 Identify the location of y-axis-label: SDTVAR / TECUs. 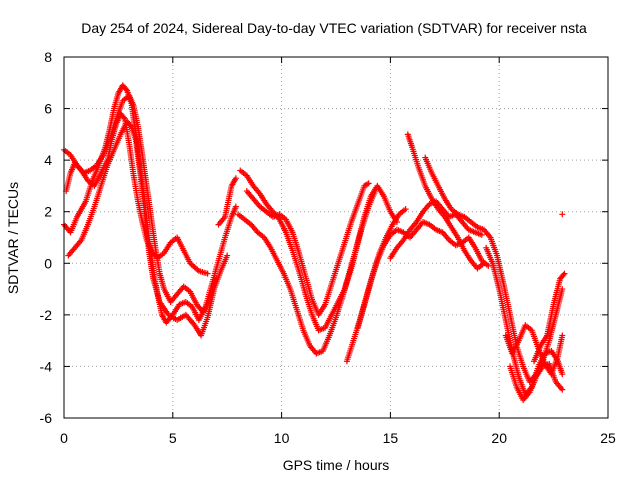
(13, 238).